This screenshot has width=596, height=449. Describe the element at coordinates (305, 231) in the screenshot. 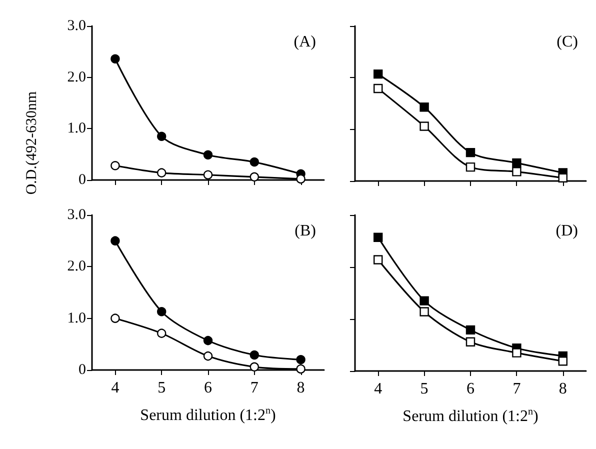

I see `annotation: (B)` at that location.